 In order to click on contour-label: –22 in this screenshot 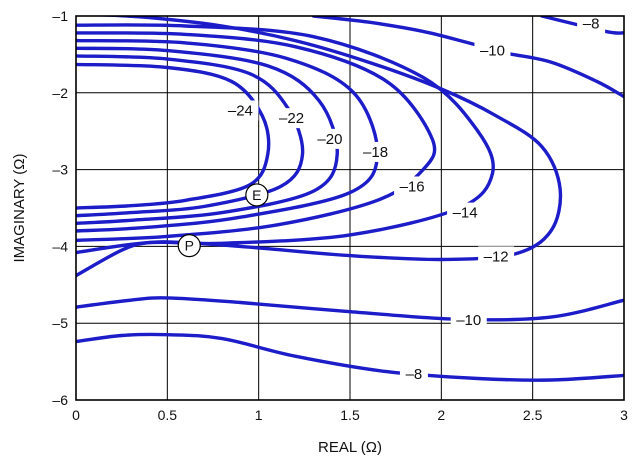, I will do `click(291, 118)`.